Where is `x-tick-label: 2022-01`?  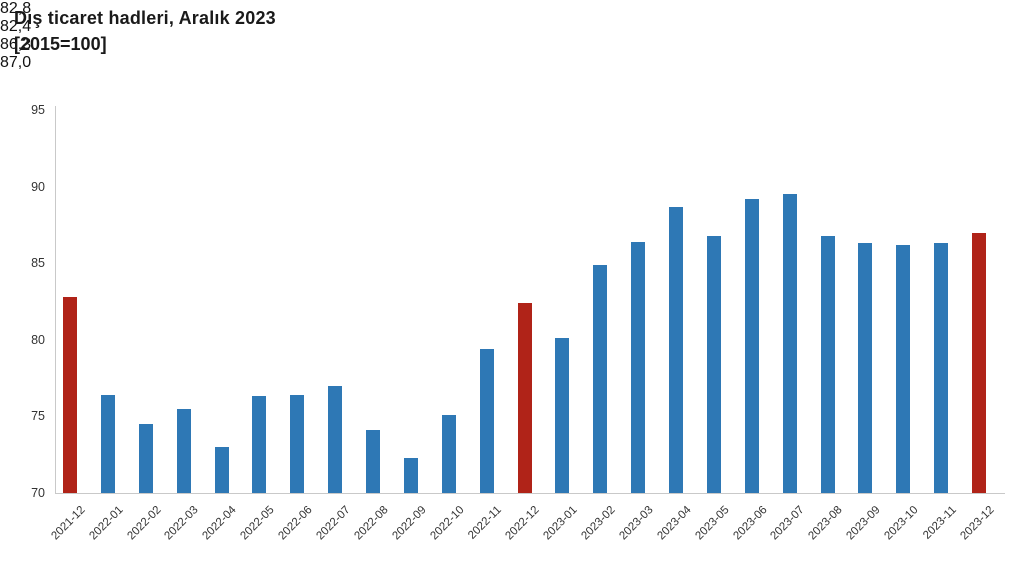
x-tick-label: 2022-01 is located at coordinates (106, 523).